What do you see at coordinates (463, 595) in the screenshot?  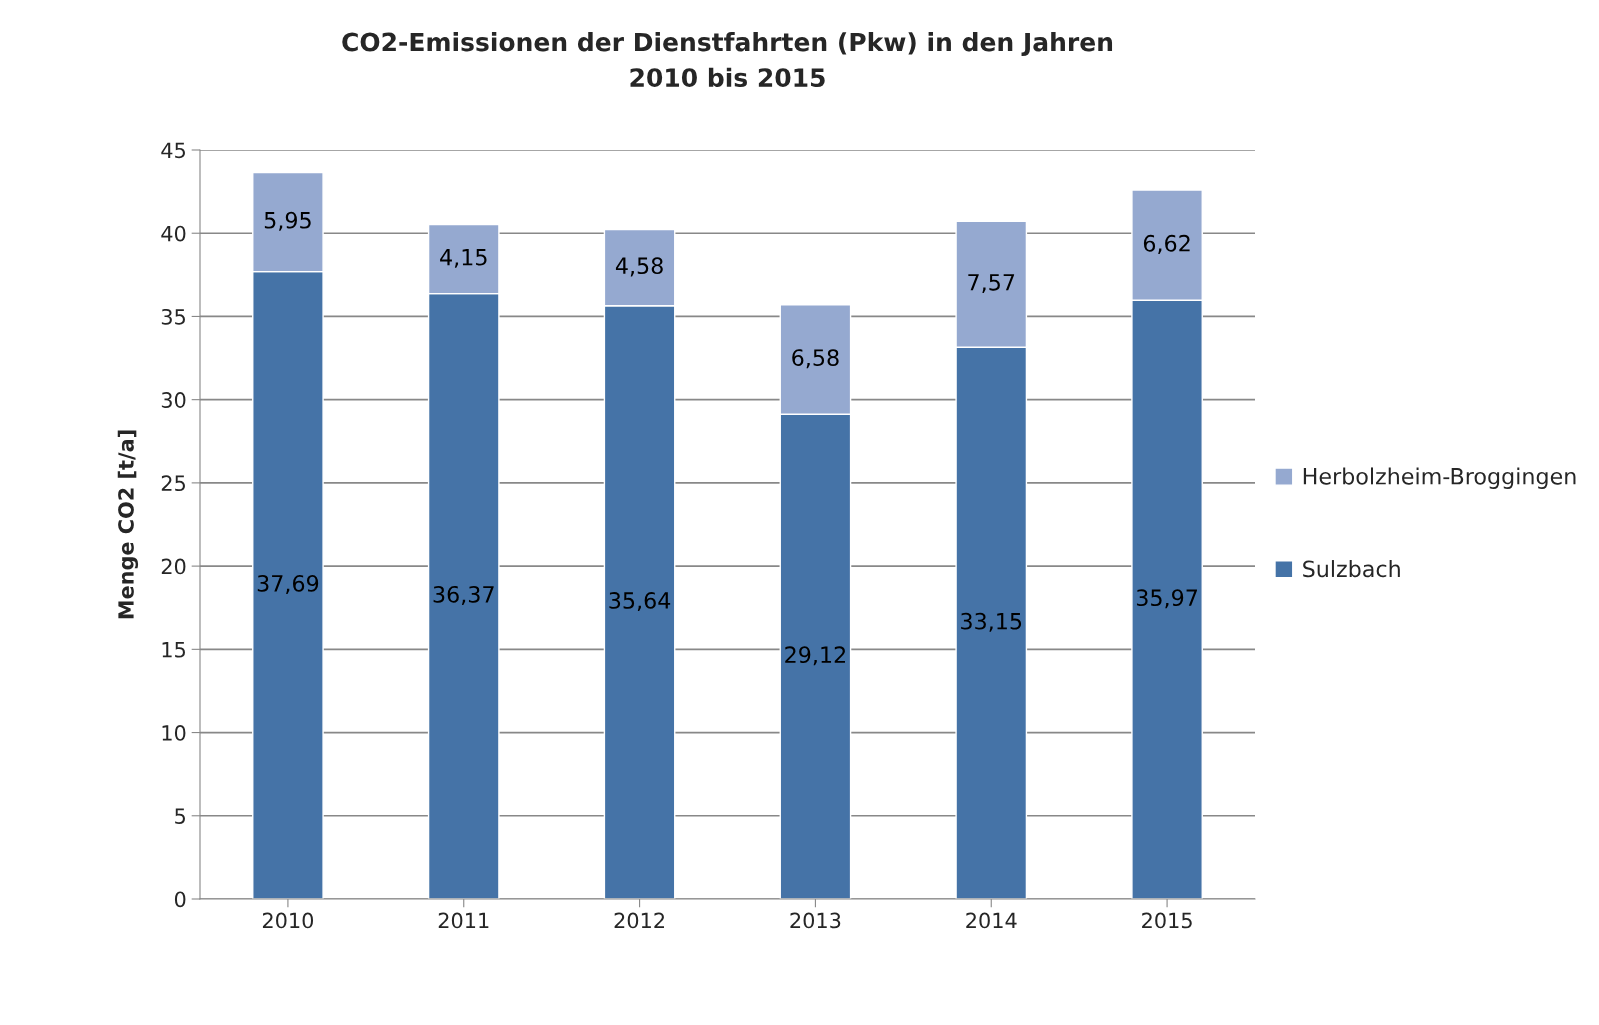 I see `data-label: 36,37` at bounding box center [463, 595].